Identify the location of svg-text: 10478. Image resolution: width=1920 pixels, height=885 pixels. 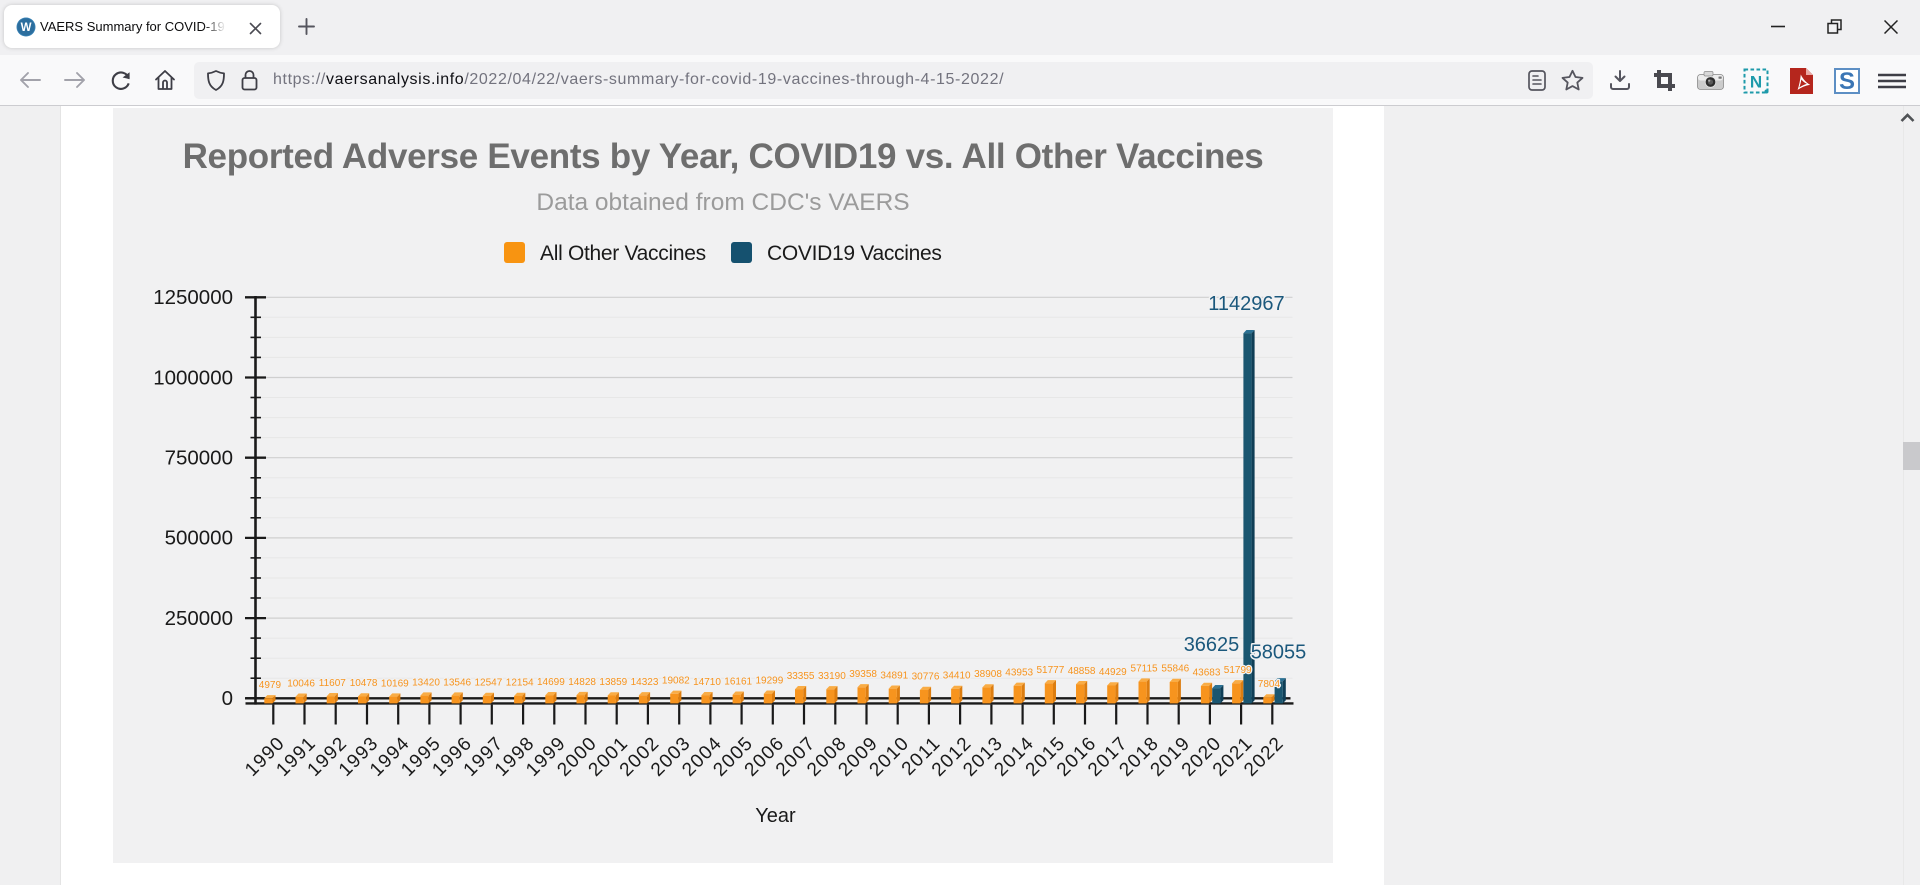
(364, 683).